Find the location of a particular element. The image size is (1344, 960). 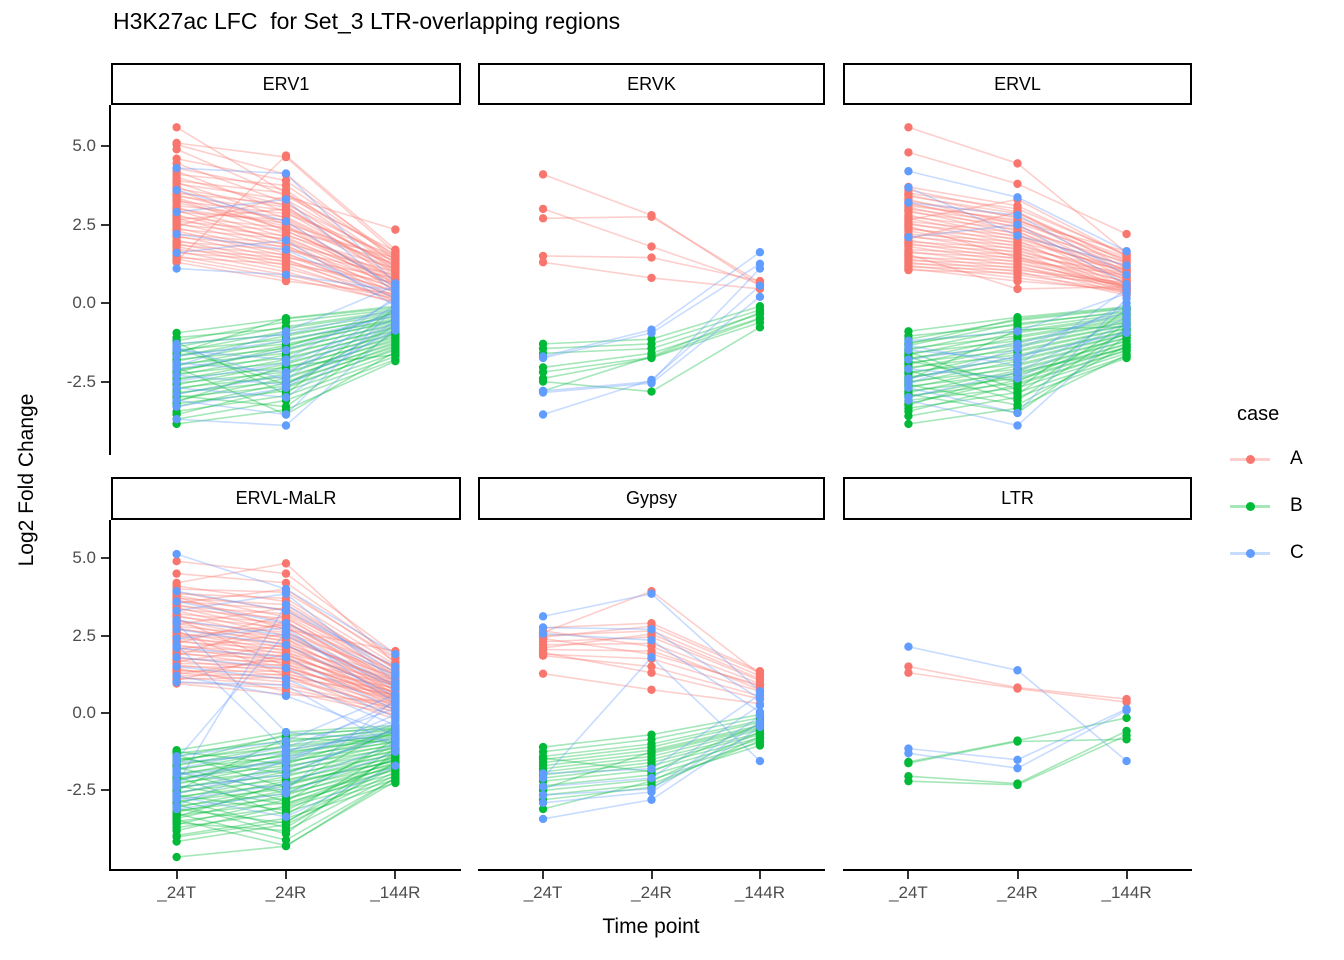

facet-strip-label: Gypsy is located at coordinates (651, 498).